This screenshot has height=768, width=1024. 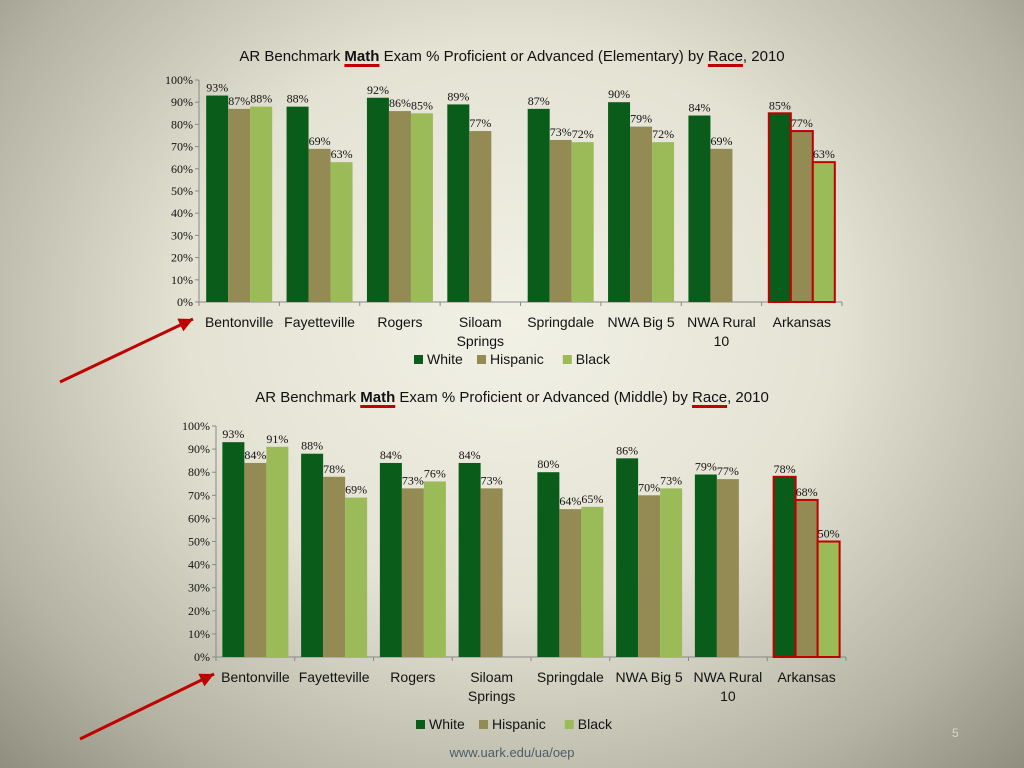 What do you see at coordinates (710, 397) in the screenshot?
I see `title-keyword-race: Race` at bounding box center [710, 397].